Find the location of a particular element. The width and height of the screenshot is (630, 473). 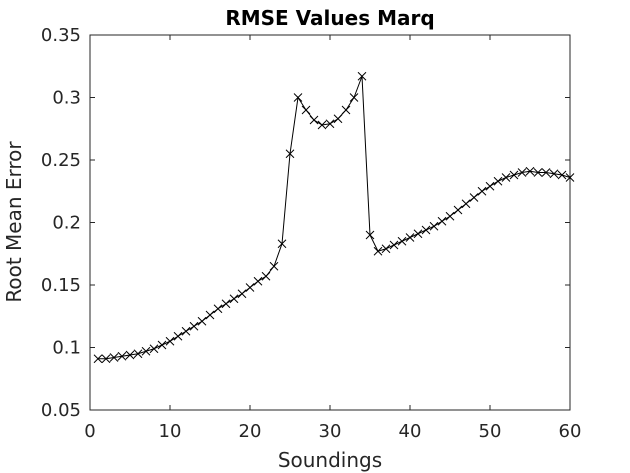

x-tick-label: 60 is located at coordinates (570, 431).